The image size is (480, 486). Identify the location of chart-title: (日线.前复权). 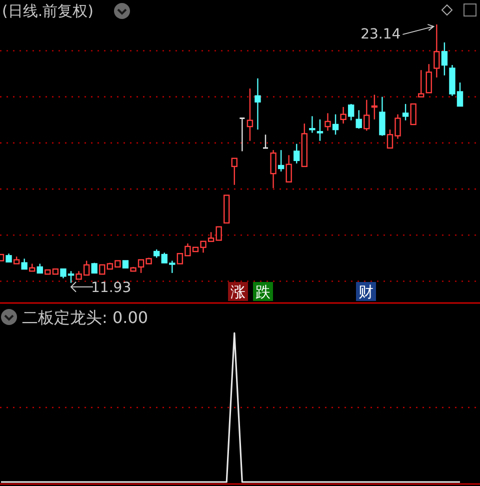
(48, 11).